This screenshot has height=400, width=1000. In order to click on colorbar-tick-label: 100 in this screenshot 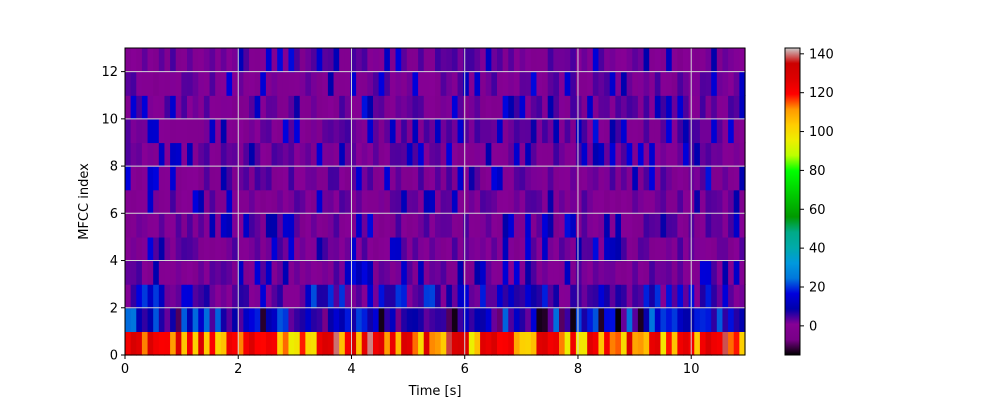, I will do `click(821, 132)`.